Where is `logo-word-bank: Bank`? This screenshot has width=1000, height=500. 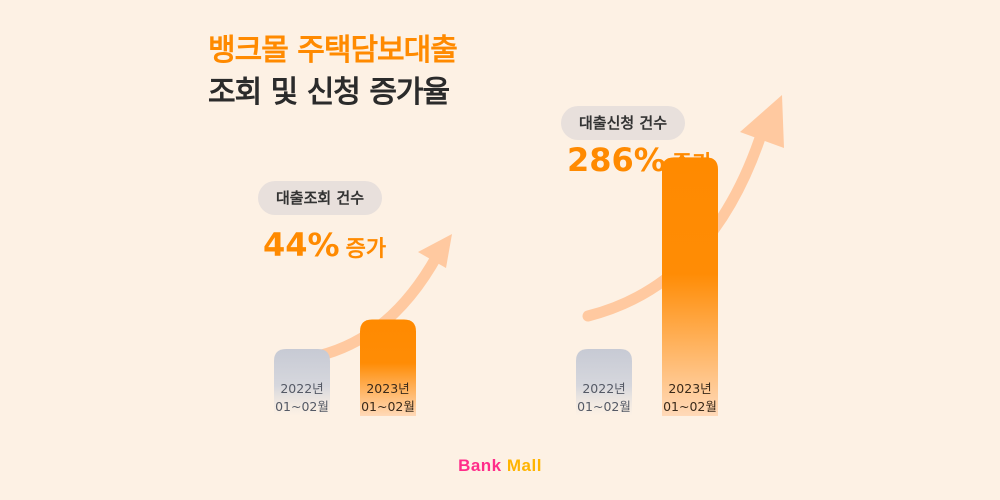
logo-word-bank: Bank is located at coordinates (480, 465).